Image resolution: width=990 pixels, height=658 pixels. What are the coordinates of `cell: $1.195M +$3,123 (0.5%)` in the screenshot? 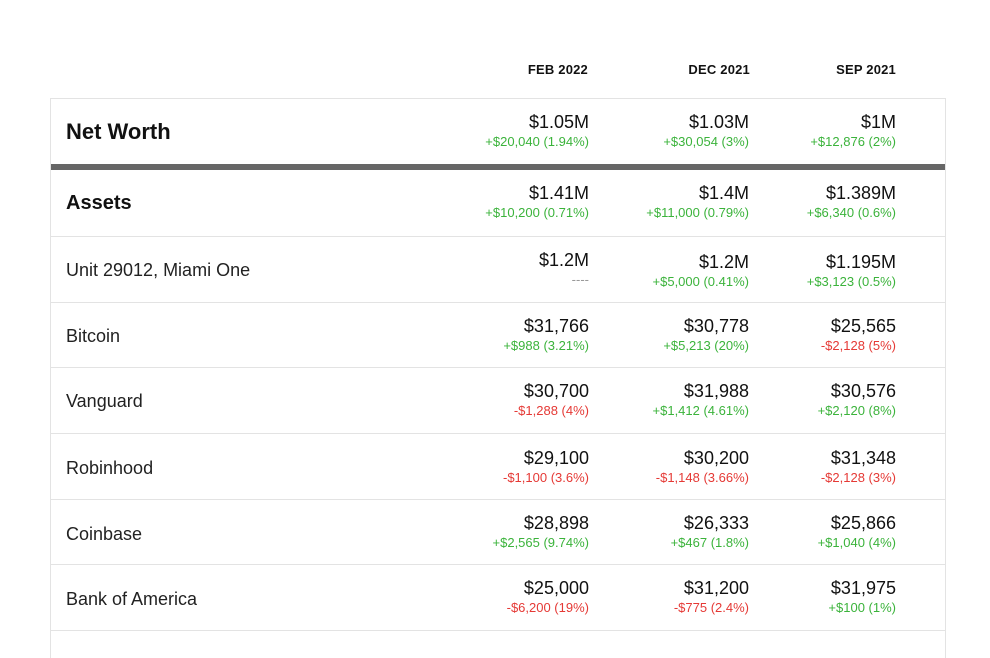 It's located at (806, 271).